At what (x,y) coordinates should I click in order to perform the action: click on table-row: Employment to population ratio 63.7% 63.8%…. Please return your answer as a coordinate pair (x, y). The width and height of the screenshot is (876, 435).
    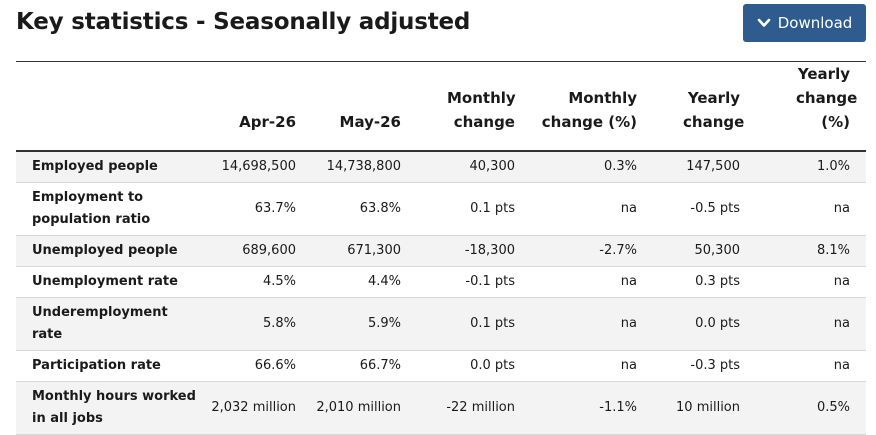
    Looking at the image, I should click on (441, 209).